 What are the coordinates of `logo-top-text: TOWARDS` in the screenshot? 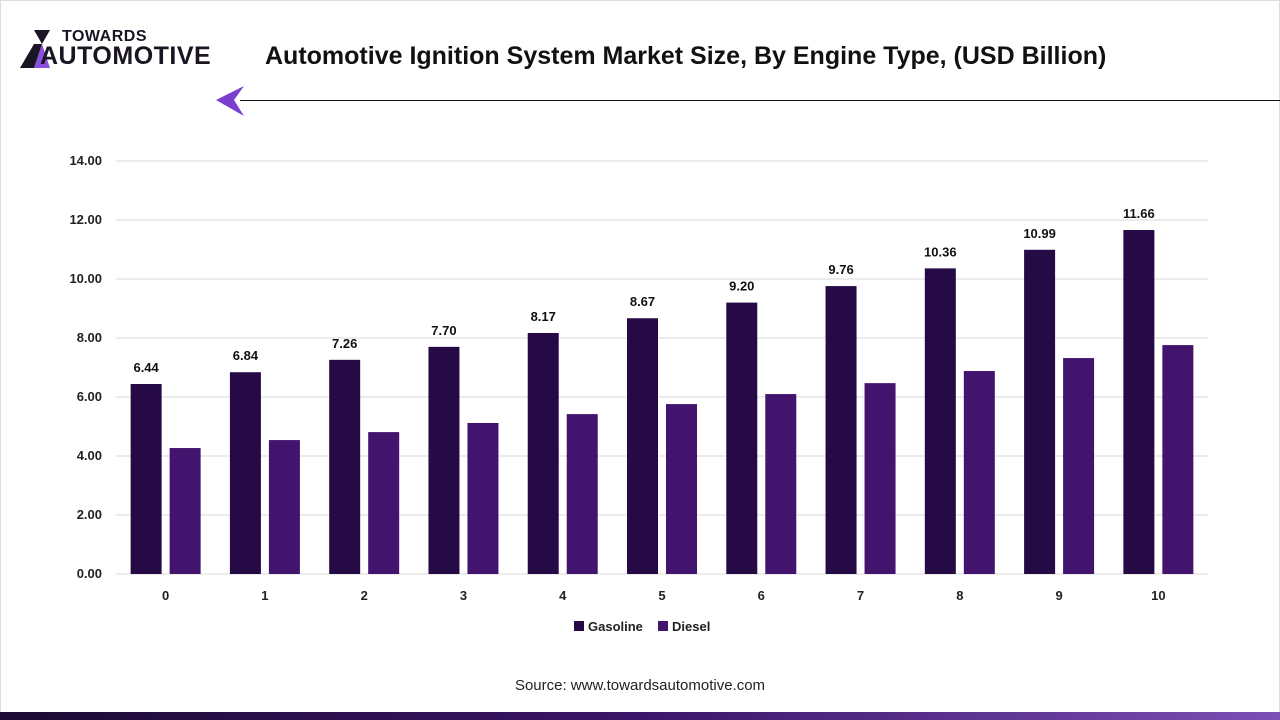 It's located at (104, 36).